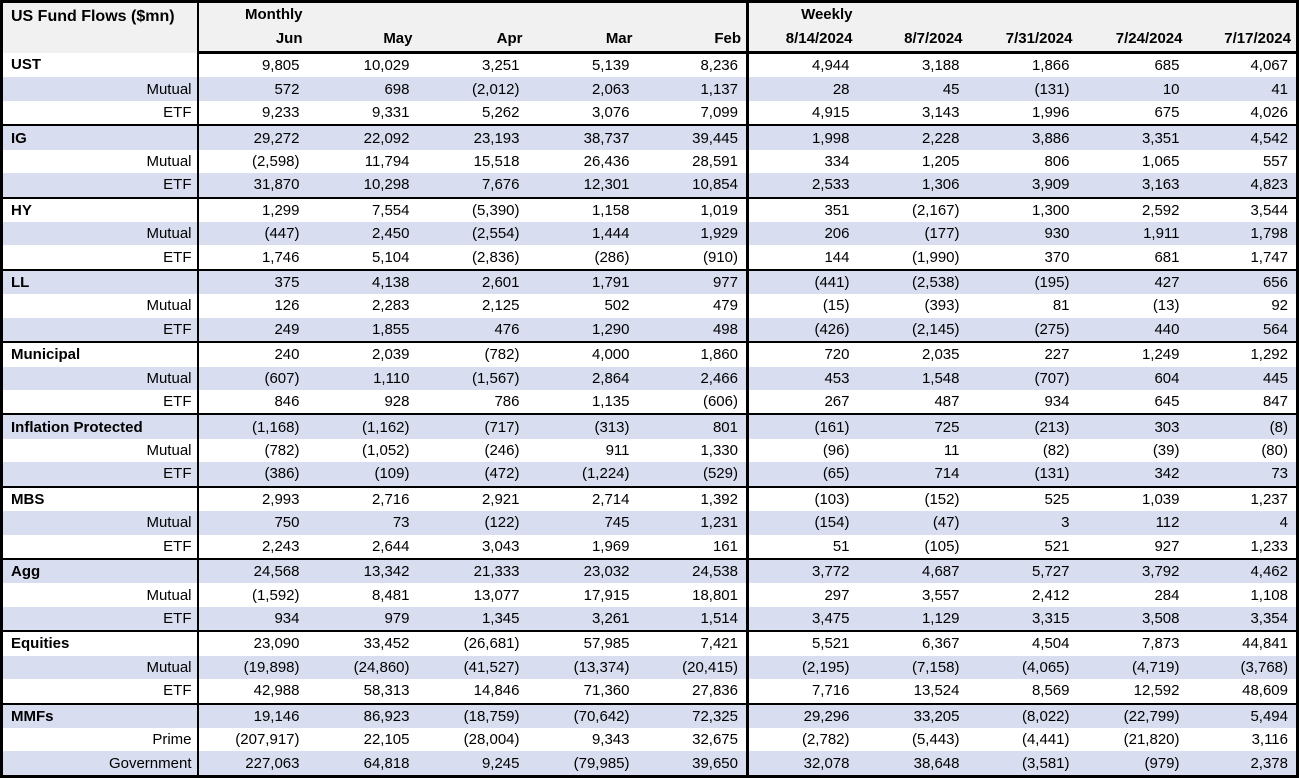 This screenshot has height=778, width=1299. What do you see at coordinates (252, 234) in the screenshot?
I see `data-cell: (447)` at bounding box center [252, 234].